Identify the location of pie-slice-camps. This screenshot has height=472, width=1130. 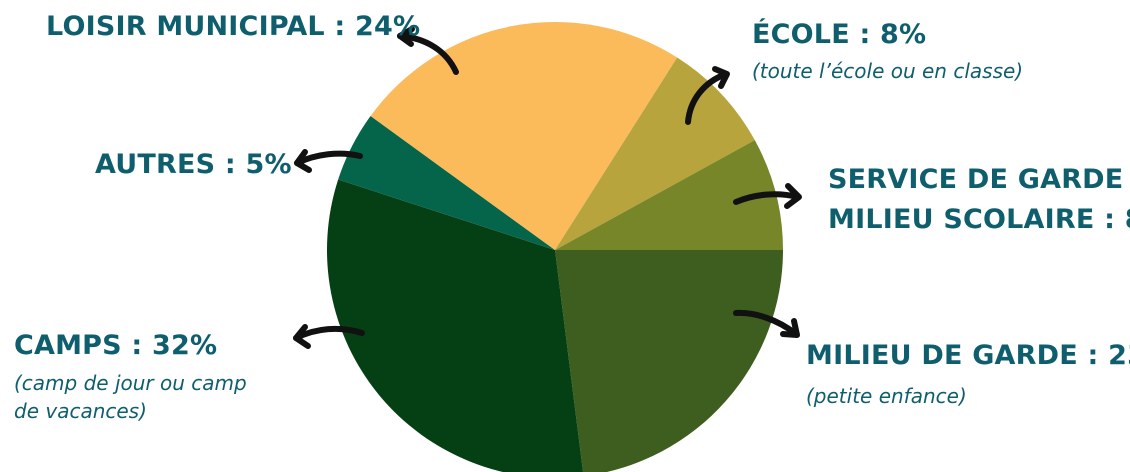
(455, 325).